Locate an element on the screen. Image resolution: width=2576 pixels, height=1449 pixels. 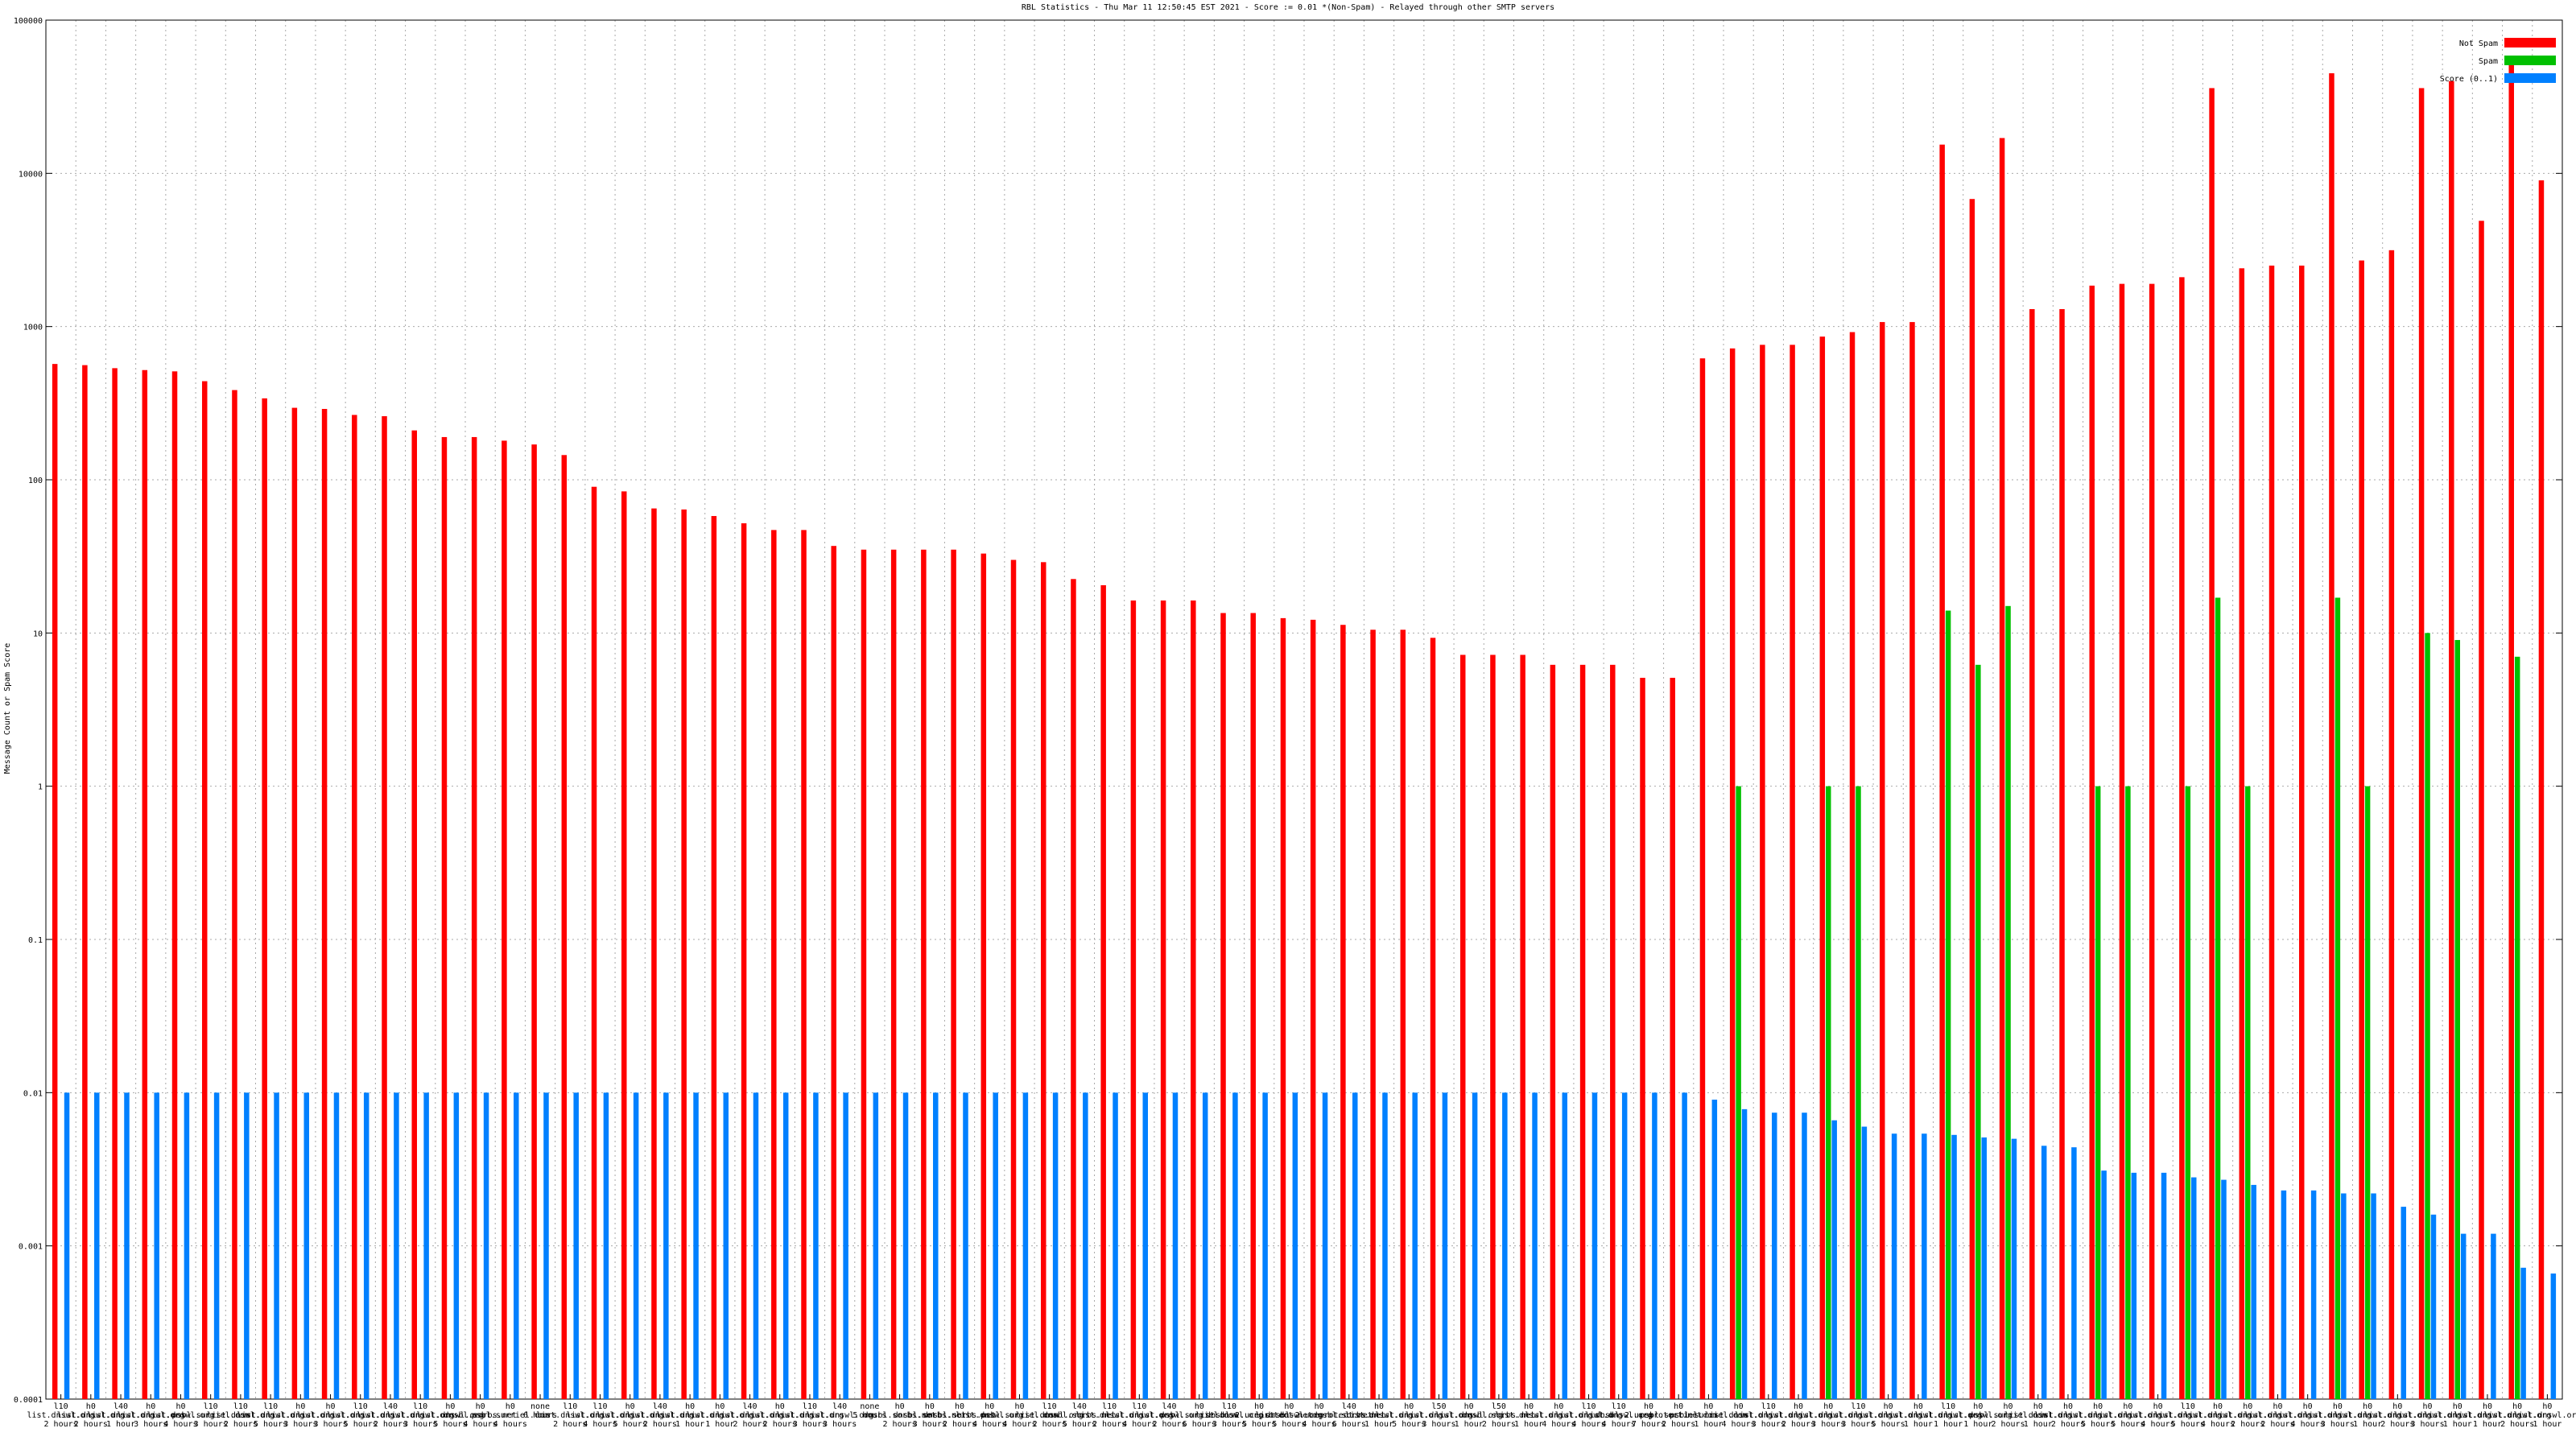
x-tick-label: l10 list.dnswl.org 3 hours is located at coordinates (1229, 1415).